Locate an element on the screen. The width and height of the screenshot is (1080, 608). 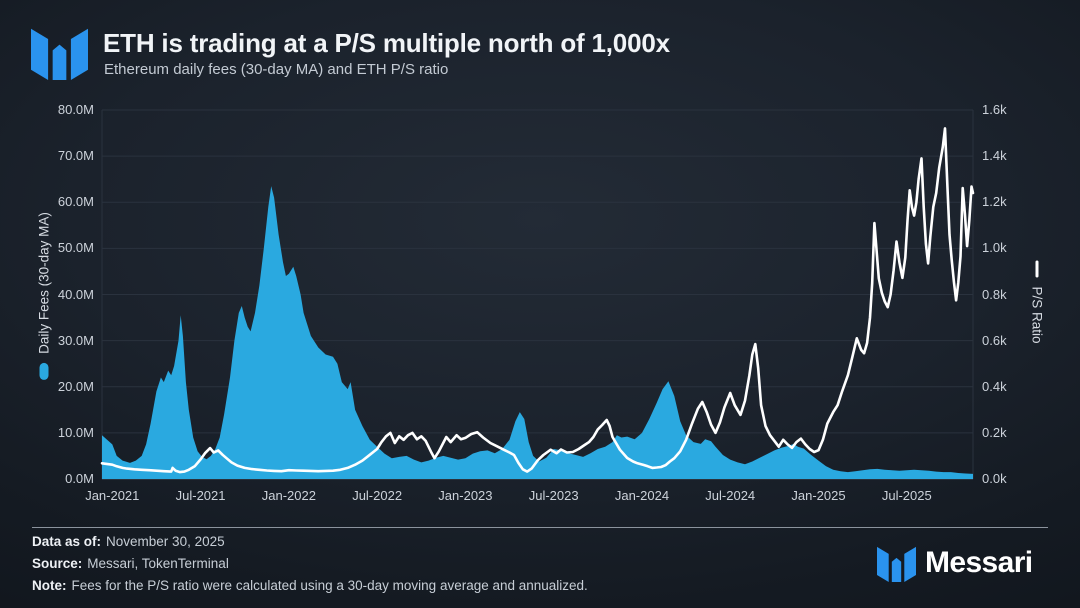
y-right-tick-label: 1.4k is located at coordinates (994, 156).